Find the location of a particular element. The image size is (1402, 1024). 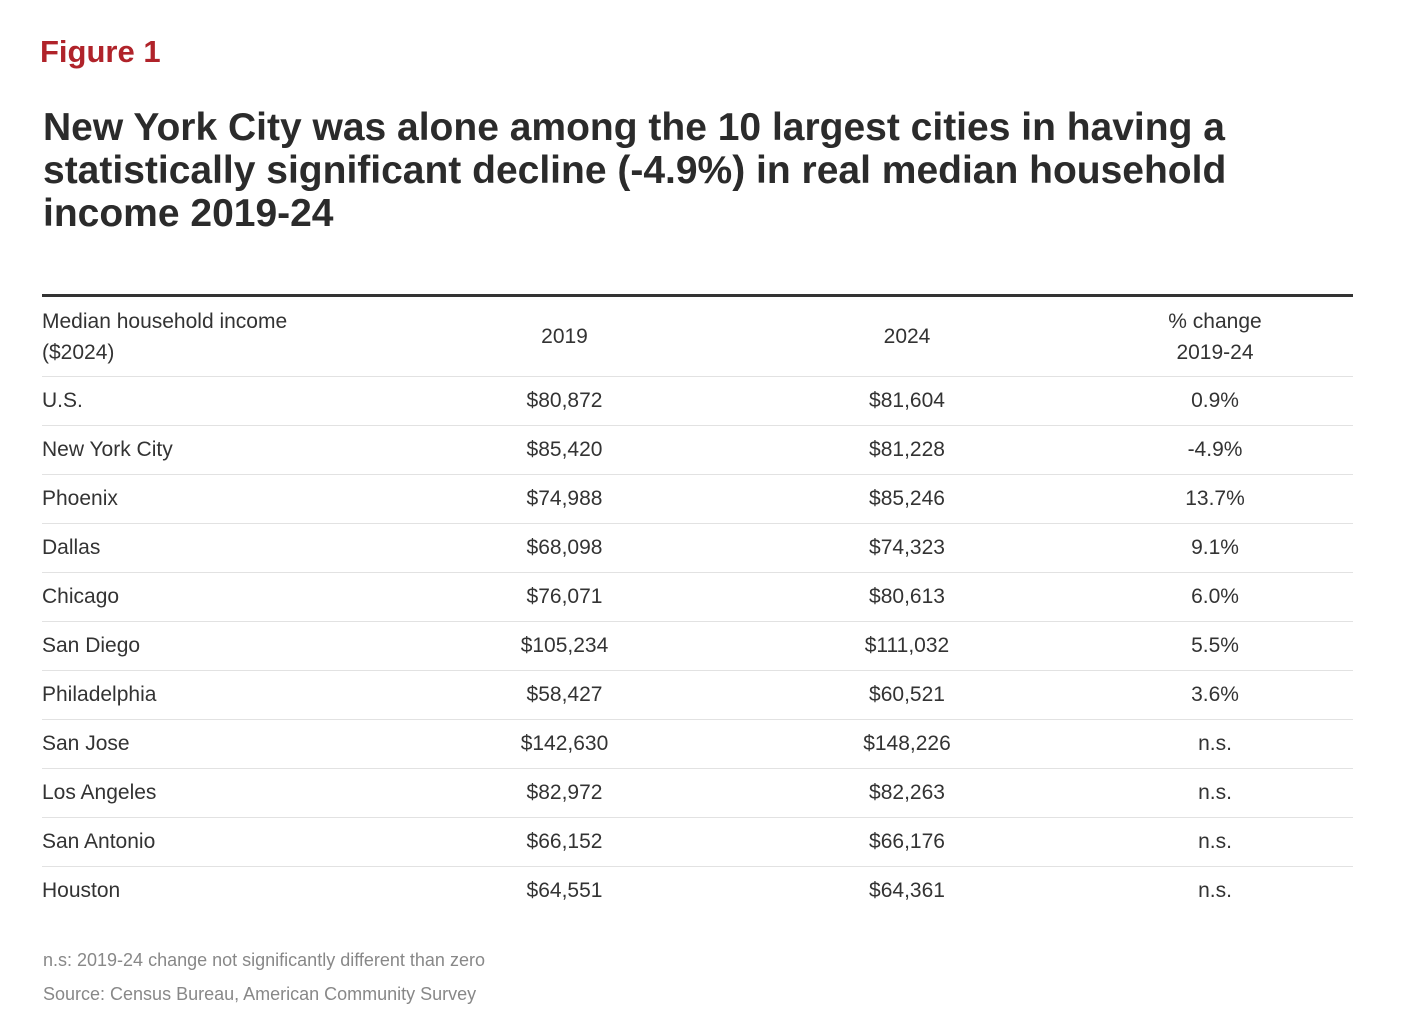

city-cell: New York City is located at coordinates (217, 450).